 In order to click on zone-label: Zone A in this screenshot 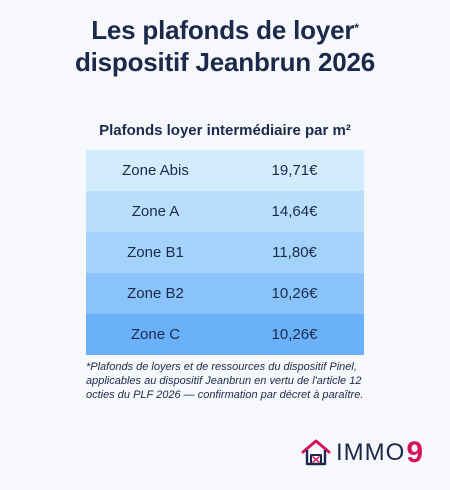, I will do `click(155, 211)`.